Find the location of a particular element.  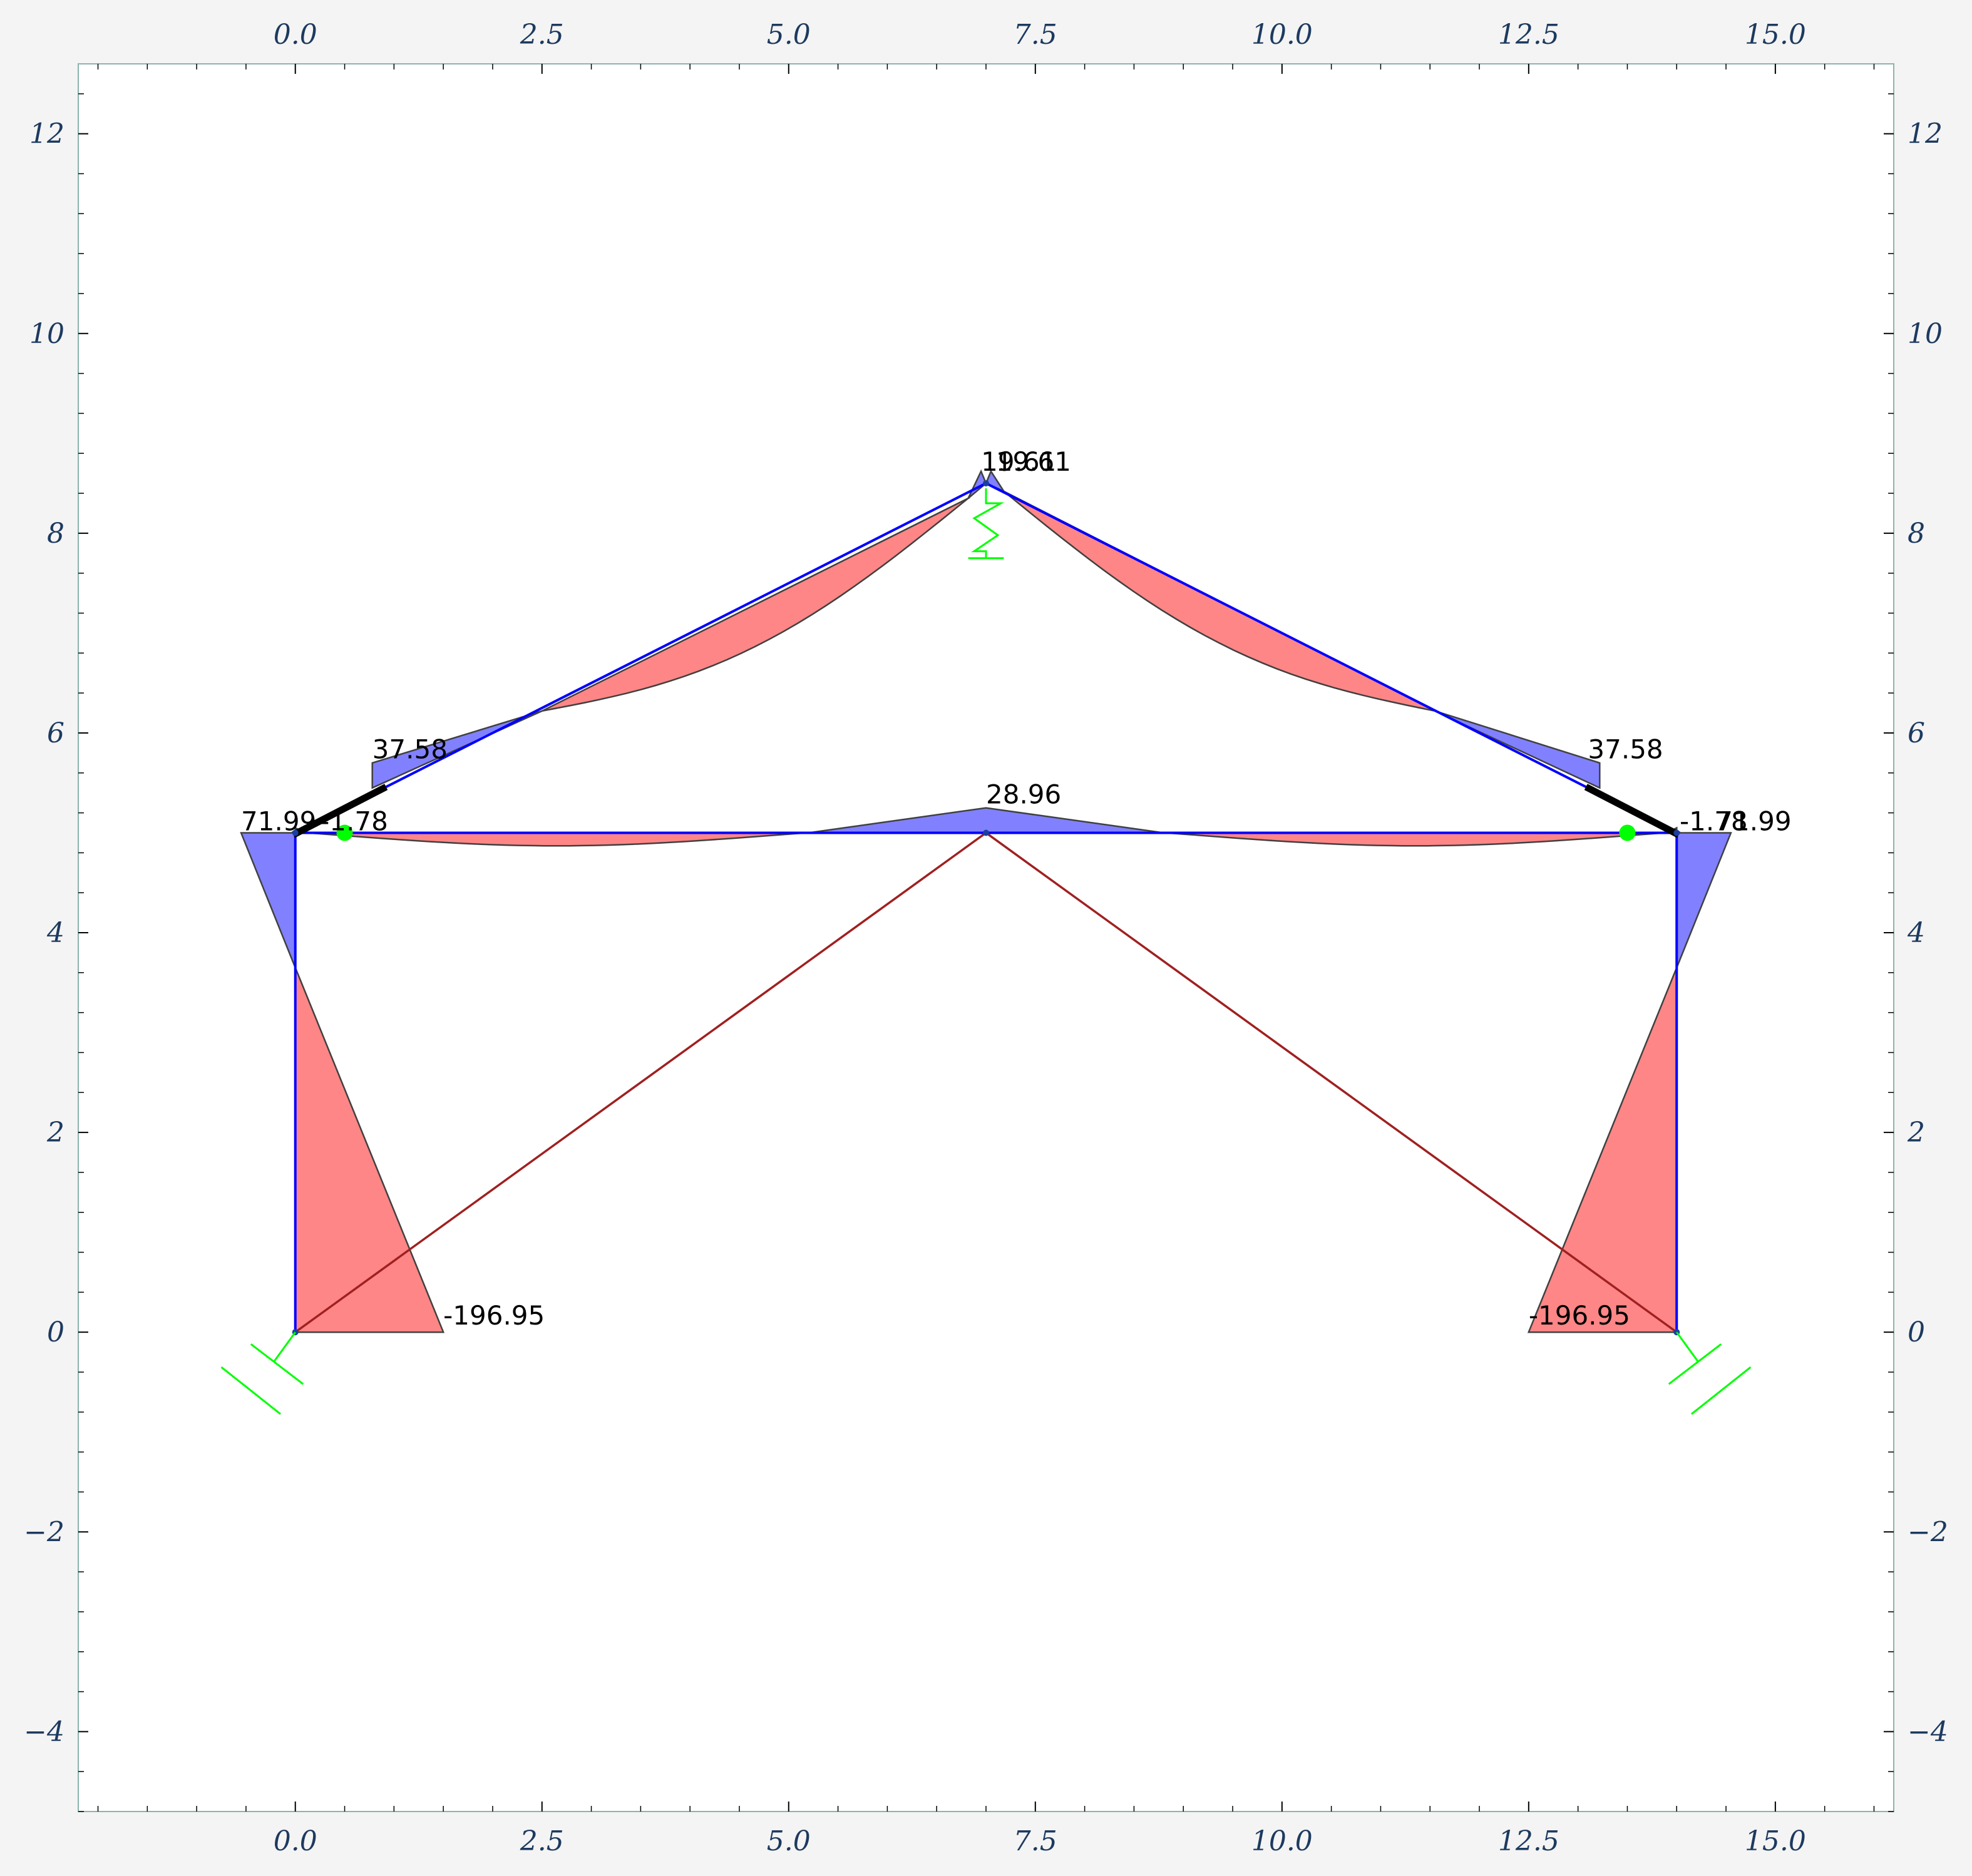

x-tick-label-bottom: 5.0 is located at coordinates (789, 1841).